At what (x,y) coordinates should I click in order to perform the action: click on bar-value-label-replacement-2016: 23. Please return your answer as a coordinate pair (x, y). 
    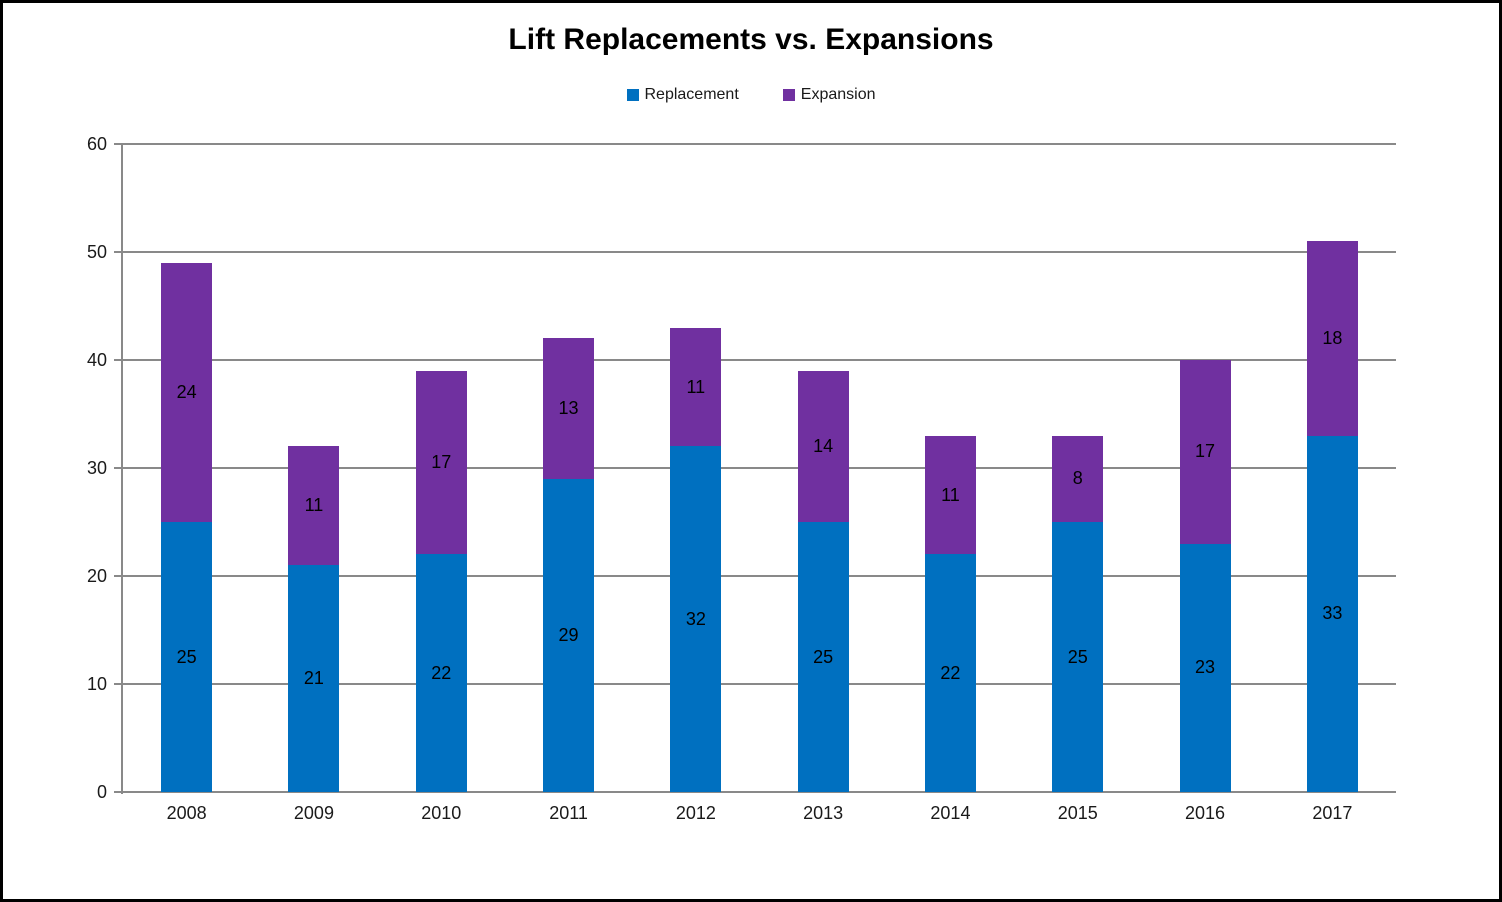
    Looking at the image, I should click on (1205, 667).